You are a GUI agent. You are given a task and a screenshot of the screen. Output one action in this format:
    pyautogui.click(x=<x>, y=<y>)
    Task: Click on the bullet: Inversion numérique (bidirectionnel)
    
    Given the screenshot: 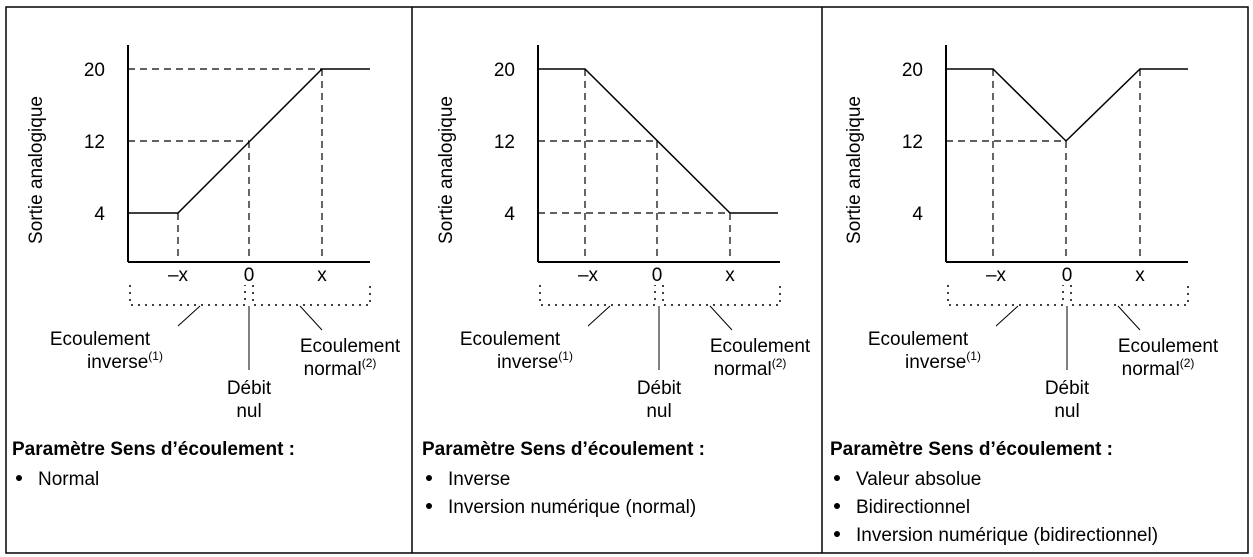 What is the action you would take?
    pyautogui.click(x=1007, y=535)
    